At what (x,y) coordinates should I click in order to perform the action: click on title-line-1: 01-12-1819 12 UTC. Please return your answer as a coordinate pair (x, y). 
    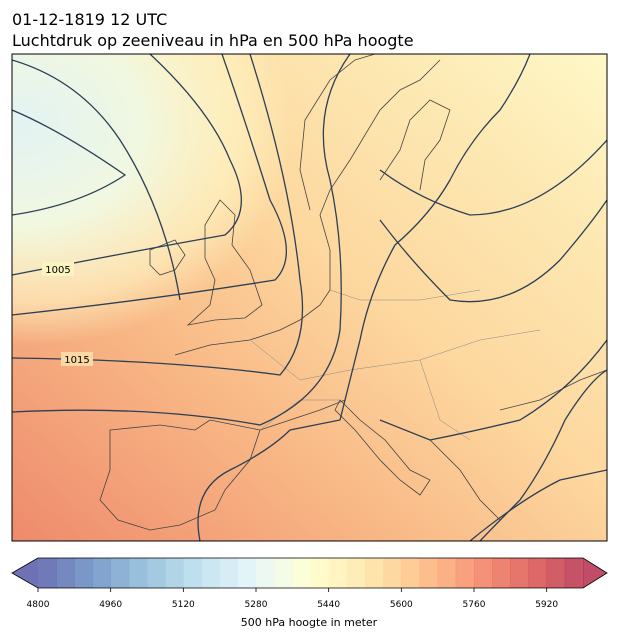
    Looking at the image, I should click on (89, 19).